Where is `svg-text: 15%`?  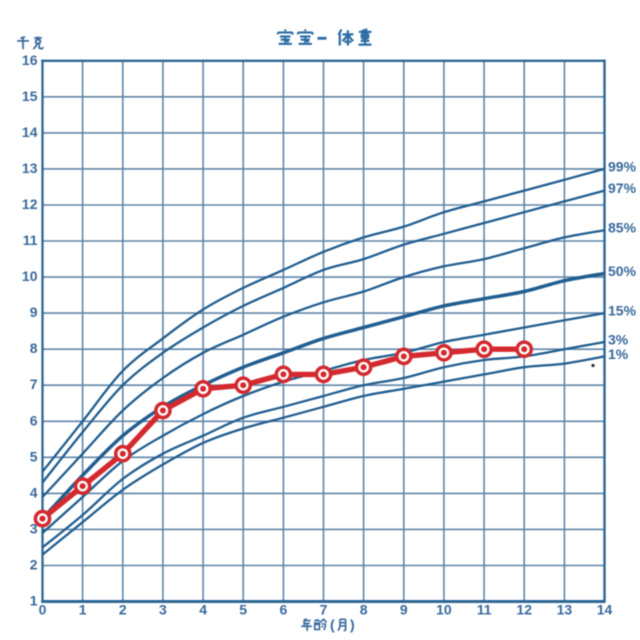 svg-text: 15% is located at coordinates (622, 311).